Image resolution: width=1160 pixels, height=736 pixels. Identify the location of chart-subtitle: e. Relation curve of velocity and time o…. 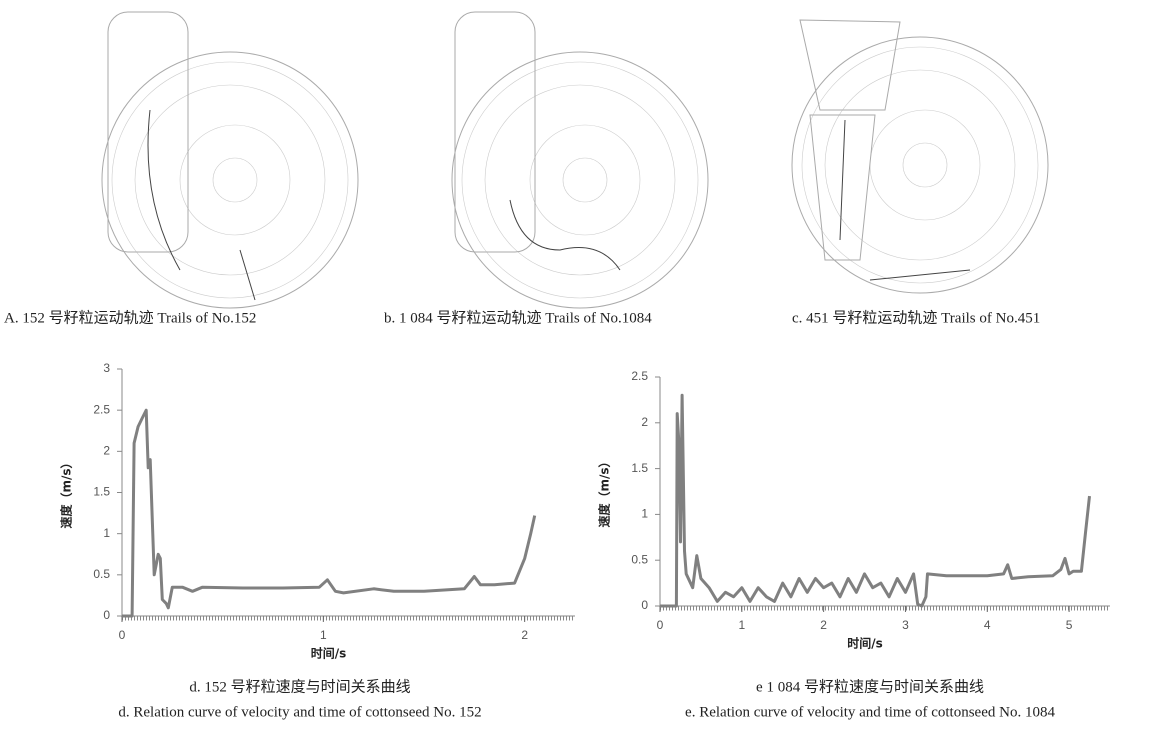
(870, 712).